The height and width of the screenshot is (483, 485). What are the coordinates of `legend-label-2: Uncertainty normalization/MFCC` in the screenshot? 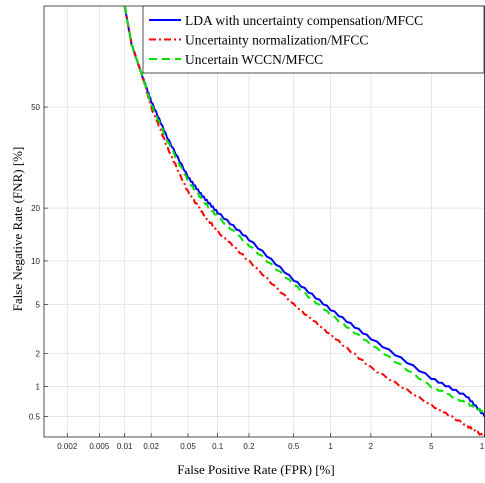 It's located at (276, 40).